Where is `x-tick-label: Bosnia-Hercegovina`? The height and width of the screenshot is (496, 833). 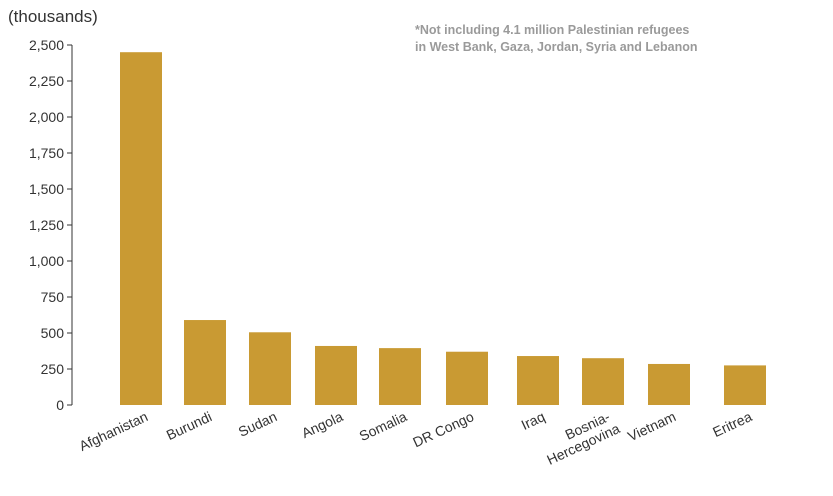
x-tick-label: Bosnia-Hercegovina is located at coordinates (580, 436).